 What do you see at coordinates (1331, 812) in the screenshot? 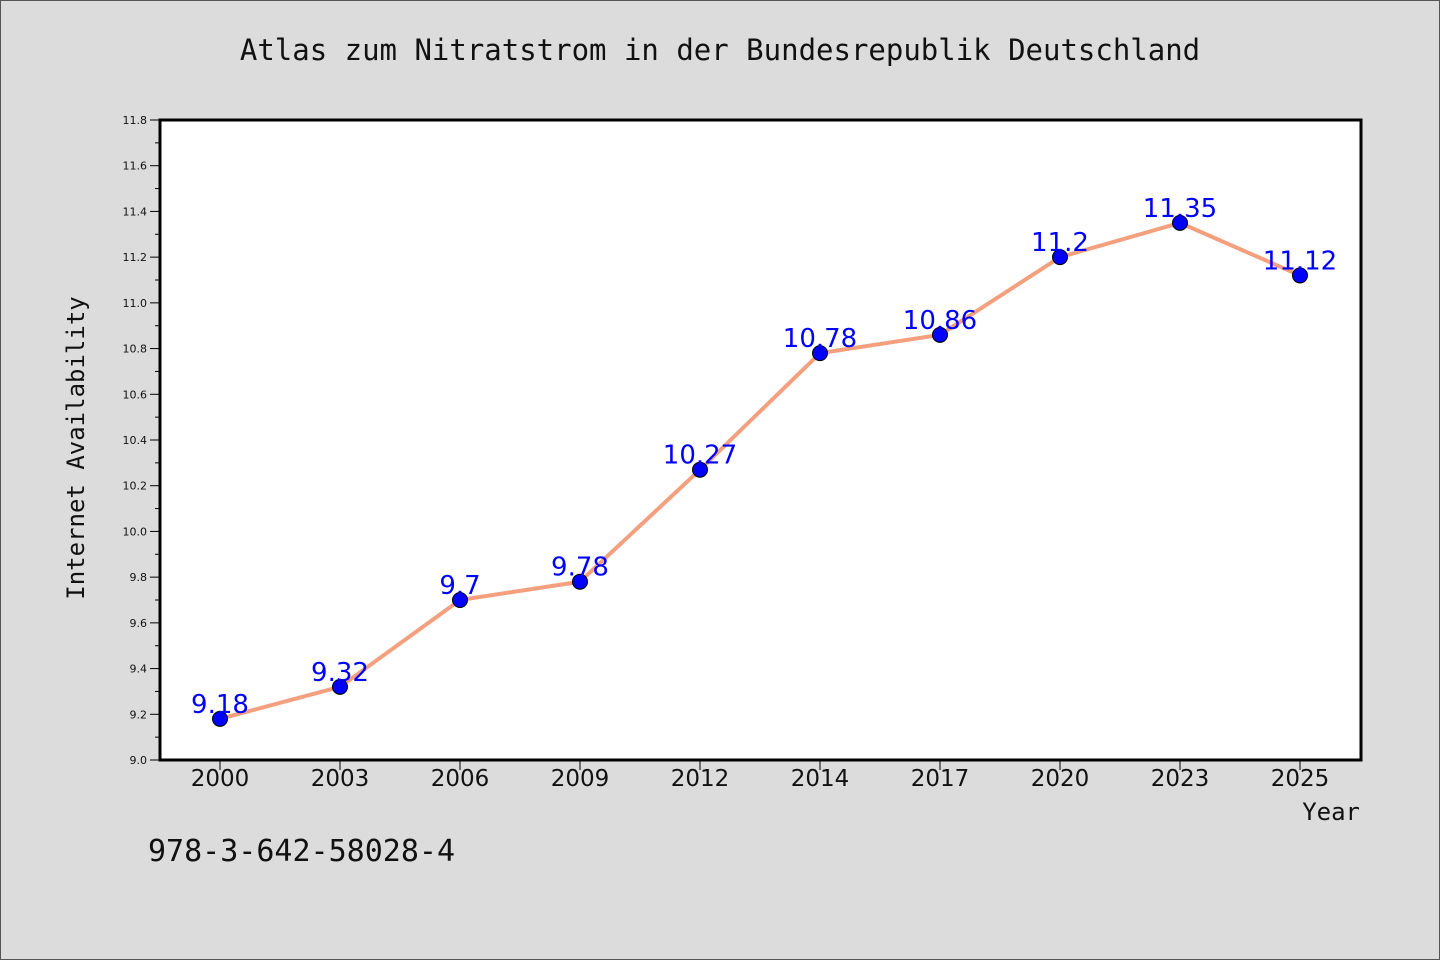
I see `x-axis-title: Year` at bounding box center [1331, 812].